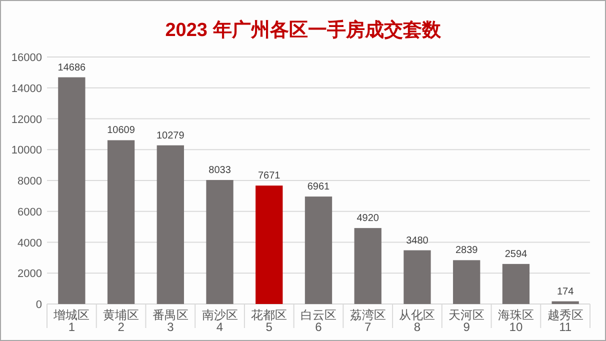 This screenshot has width=606, height=341. What do you see at coordinates (26, 150) in the screenshot?
I see `y-tick-label: 10000` at bounding box center [26, 150].